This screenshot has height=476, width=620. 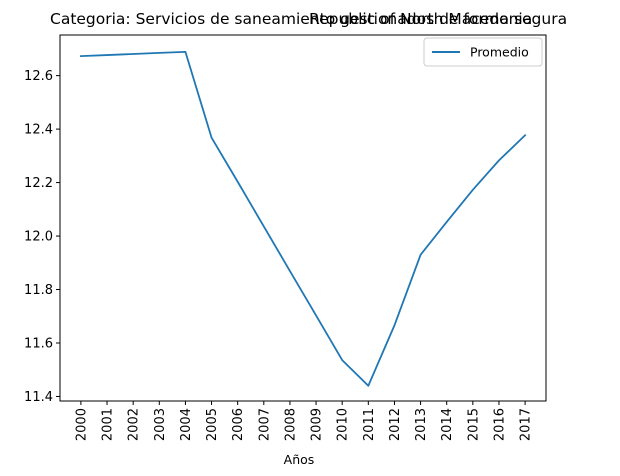 I want to click on y-tick-label: 12.0, so click(x=38, y=237).